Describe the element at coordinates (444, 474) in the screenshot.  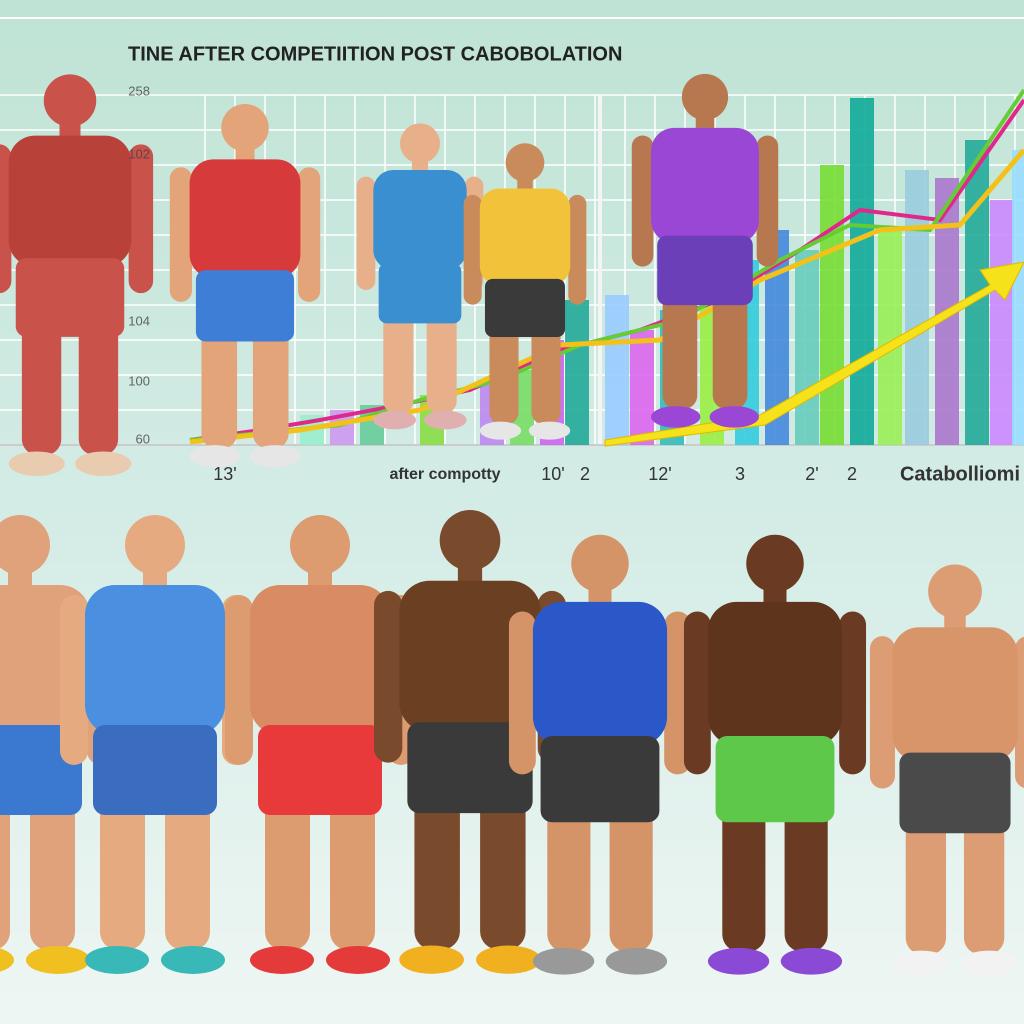
I see `x-tick-label: after compotty` at that location.